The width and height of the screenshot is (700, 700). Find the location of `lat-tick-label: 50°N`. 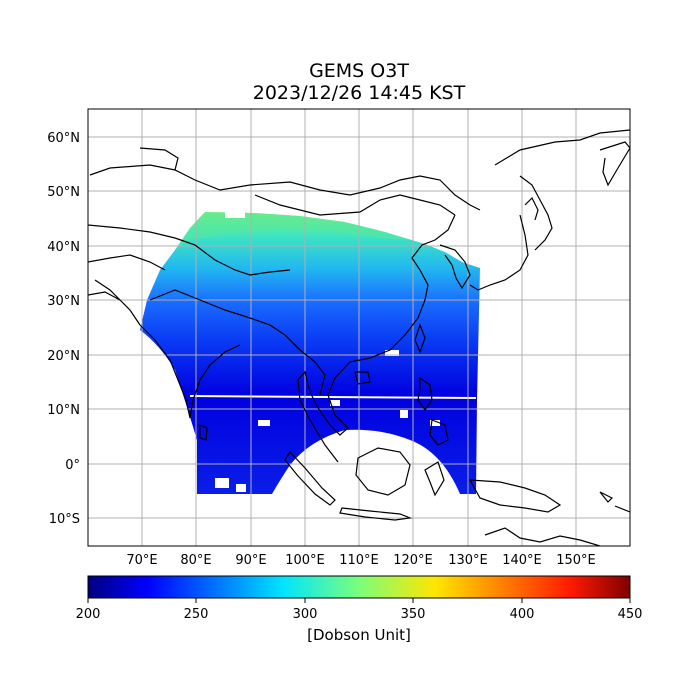

lat-tick-label: 50°N is located at coordinates (63, 192).